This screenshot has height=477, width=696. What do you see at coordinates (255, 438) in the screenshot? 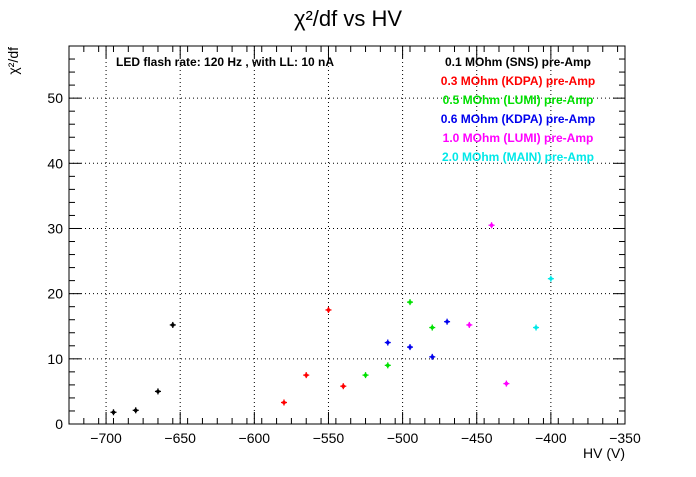
I see `x-tick-label: −600` at bounding box center [255, 438].